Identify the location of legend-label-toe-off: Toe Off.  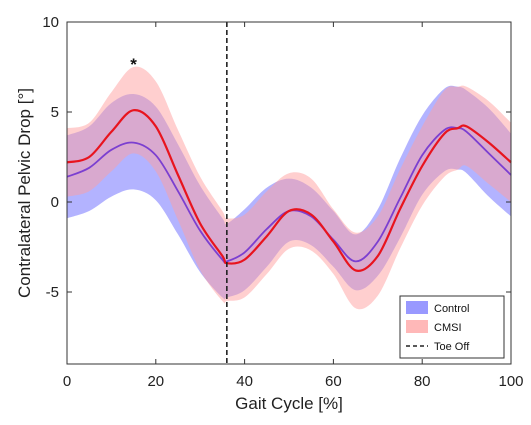
(452, 347).